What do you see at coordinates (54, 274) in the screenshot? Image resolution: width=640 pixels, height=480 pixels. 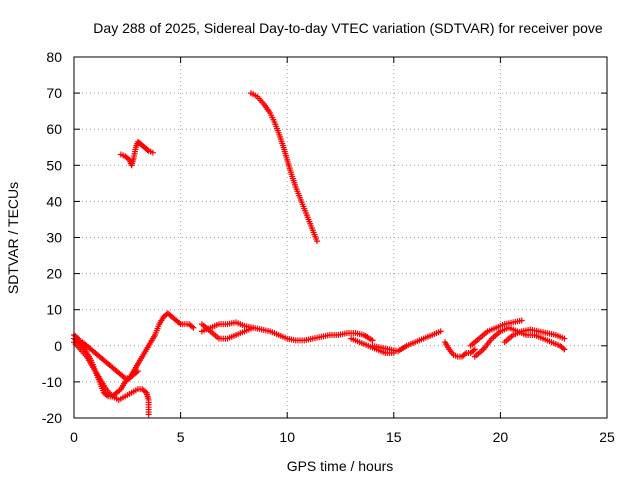 I see `y-tick-label: 20` at bounding box center [54, 274].